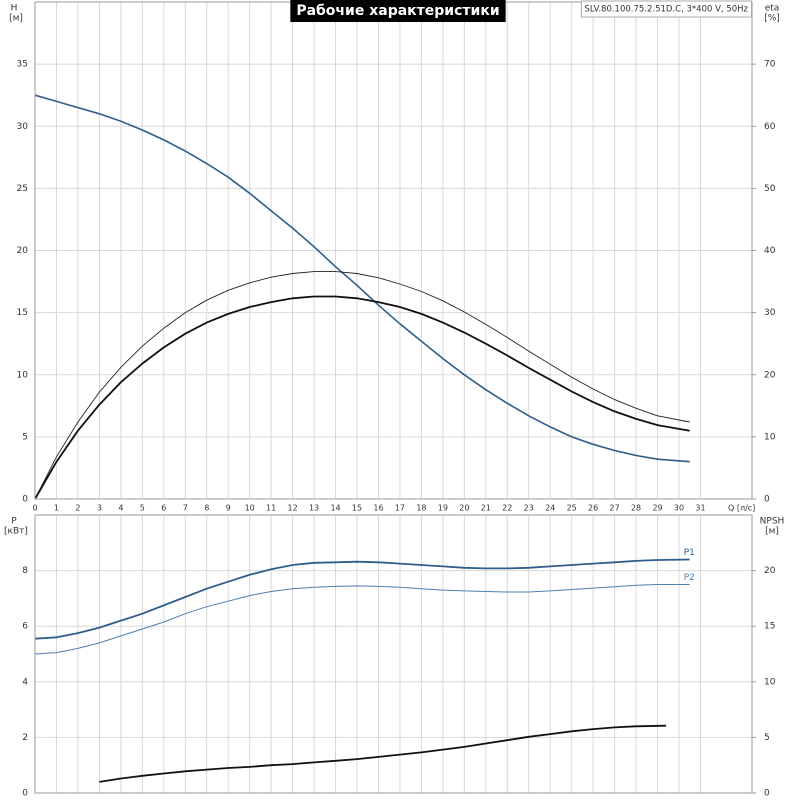 The image size is (800, 800). I want to click on x-tick-label: 10, so click(250, 508).